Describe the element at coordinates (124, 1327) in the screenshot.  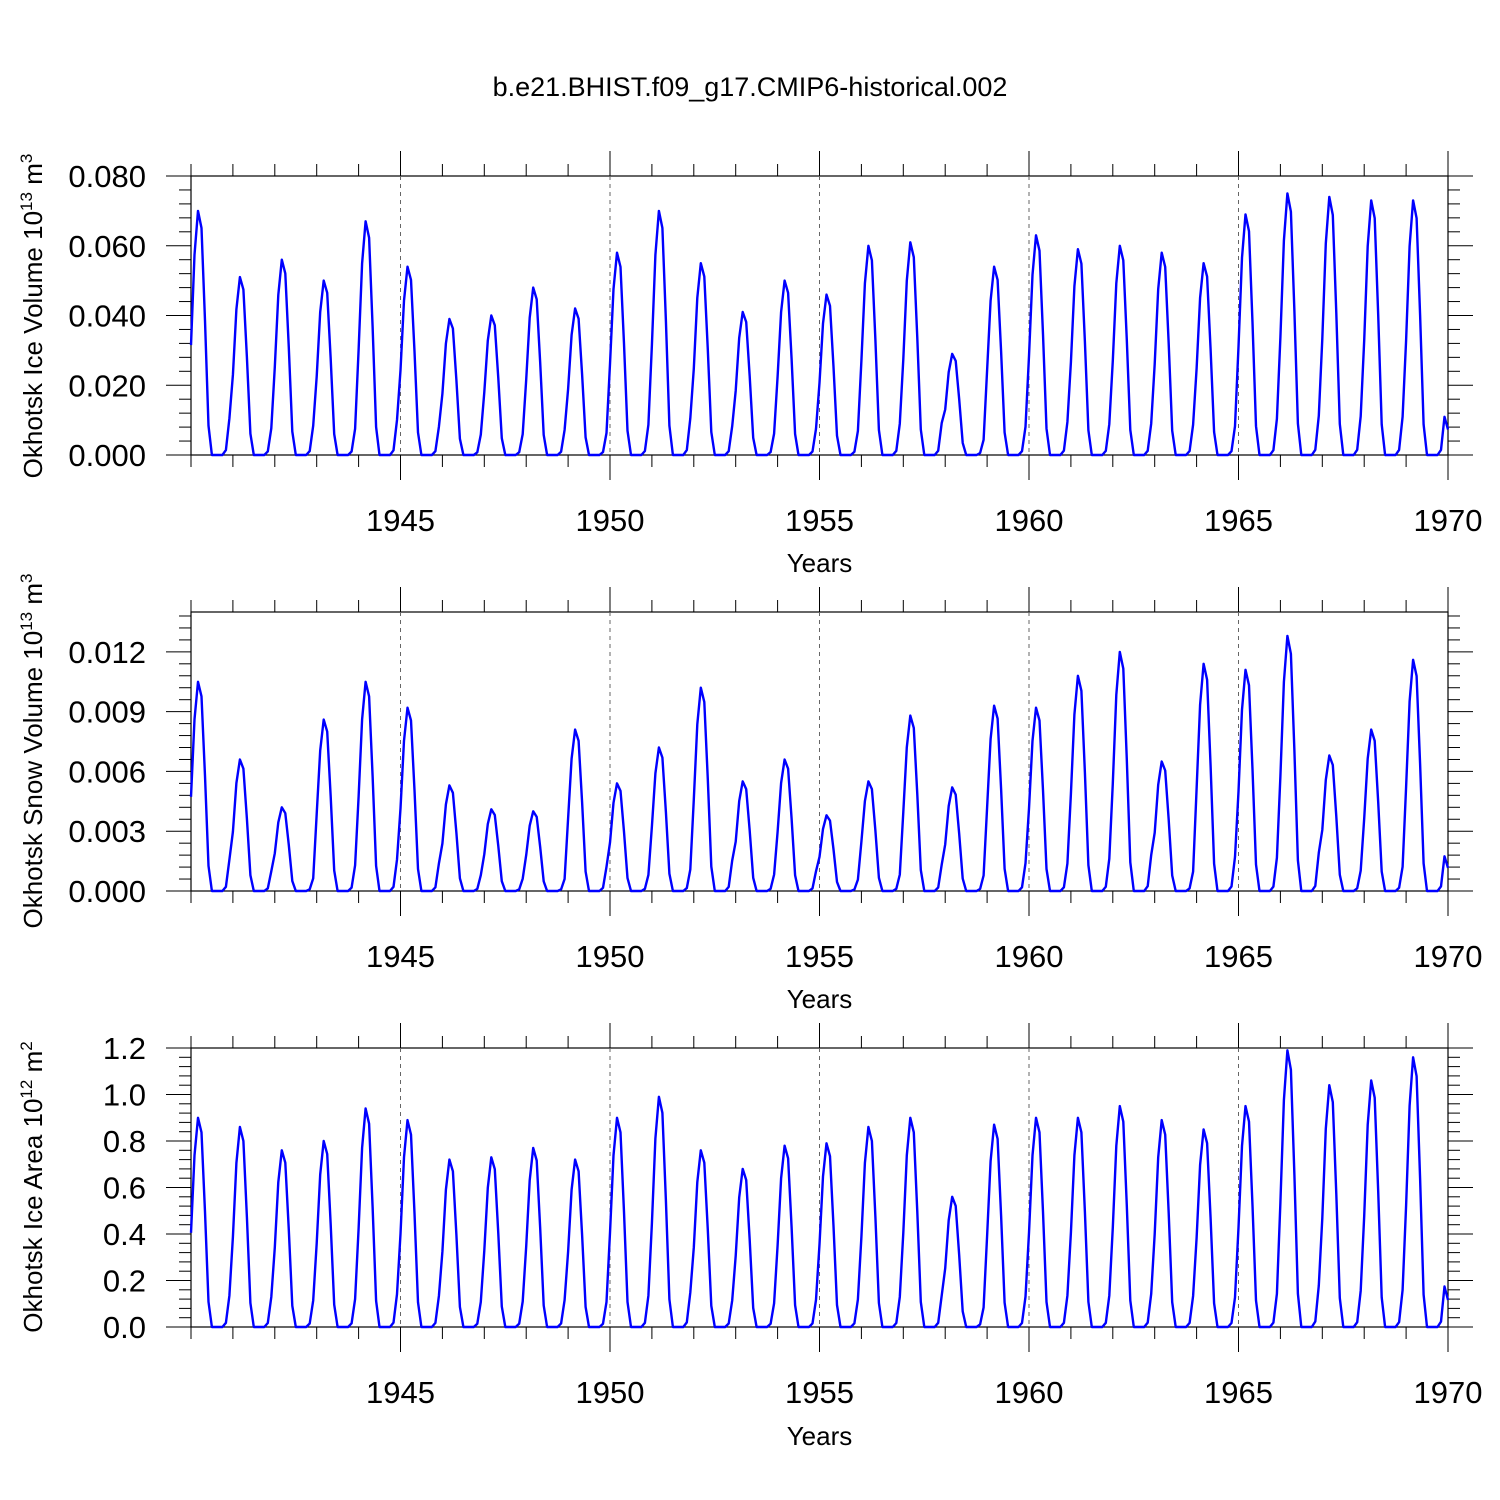
I see `y-tick-label: 0.0` at that location.